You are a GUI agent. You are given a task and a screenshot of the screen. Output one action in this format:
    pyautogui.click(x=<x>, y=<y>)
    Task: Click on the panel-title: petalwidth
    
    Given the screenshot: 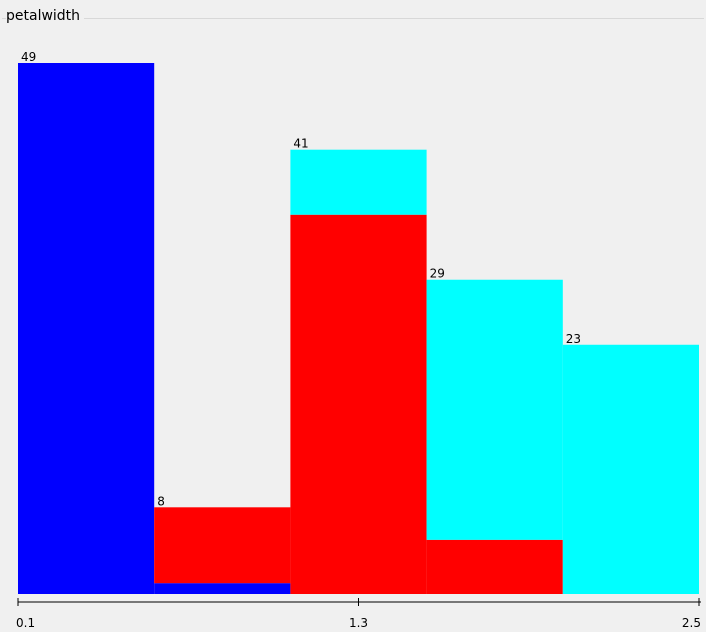 What is the action you would take?
    pyautogui.click(x=45, y=16)
    